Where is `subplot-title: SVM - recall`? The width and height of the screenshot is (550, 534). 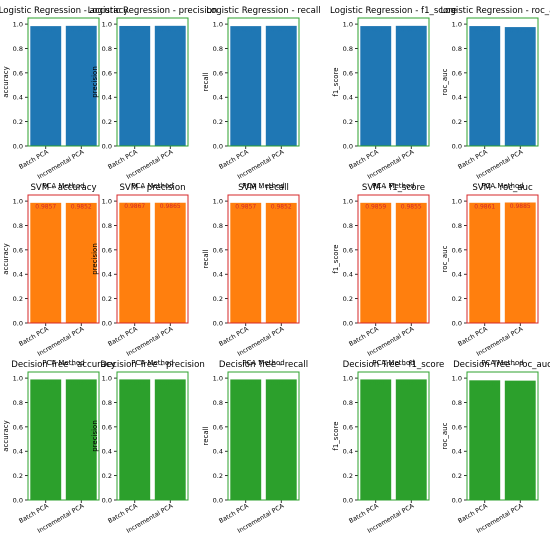 subplot-title: SVM - recall is located at coordinates (263, 188).